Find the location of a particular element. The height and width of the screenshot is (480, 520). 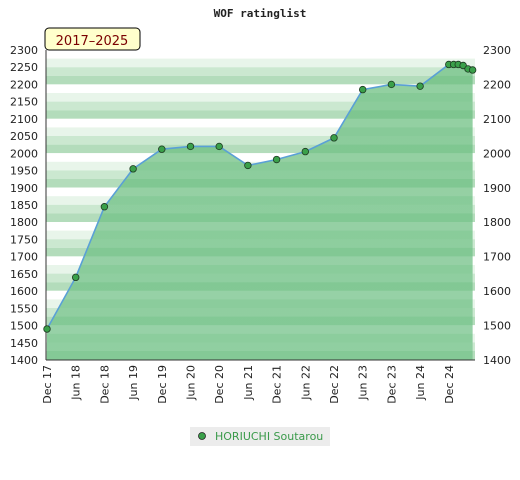

period-badge: 2017–2025 is located at coordinates (92, 39).